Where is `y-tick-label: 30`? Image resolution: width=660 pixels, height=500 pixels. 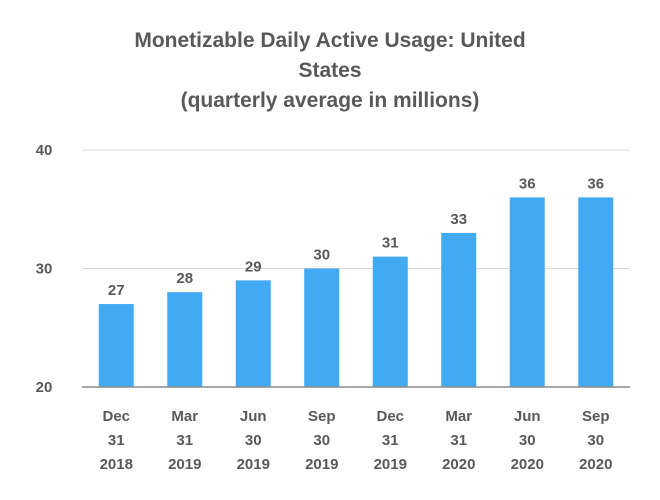
y-tick-label: 30 is located at coordinates (44, 269).